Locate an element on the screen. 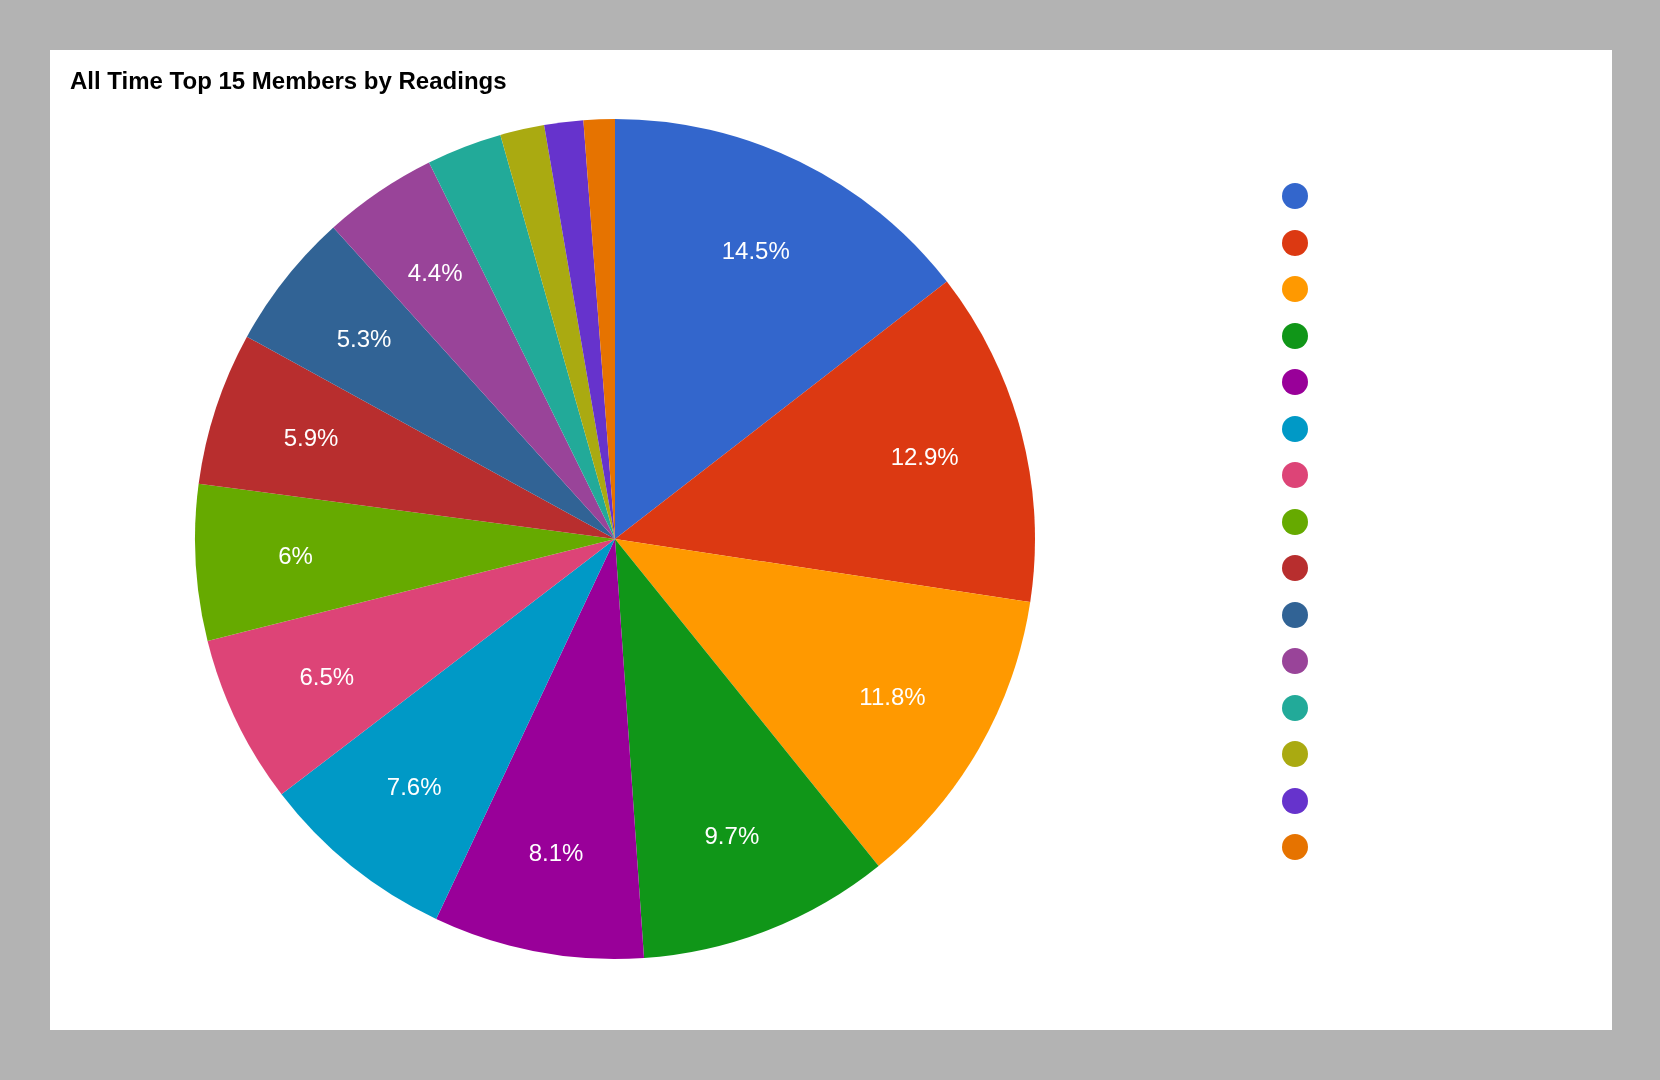 The image size is (1660, 1080). data-label: 5.3% is located at coordinates (364, 339).